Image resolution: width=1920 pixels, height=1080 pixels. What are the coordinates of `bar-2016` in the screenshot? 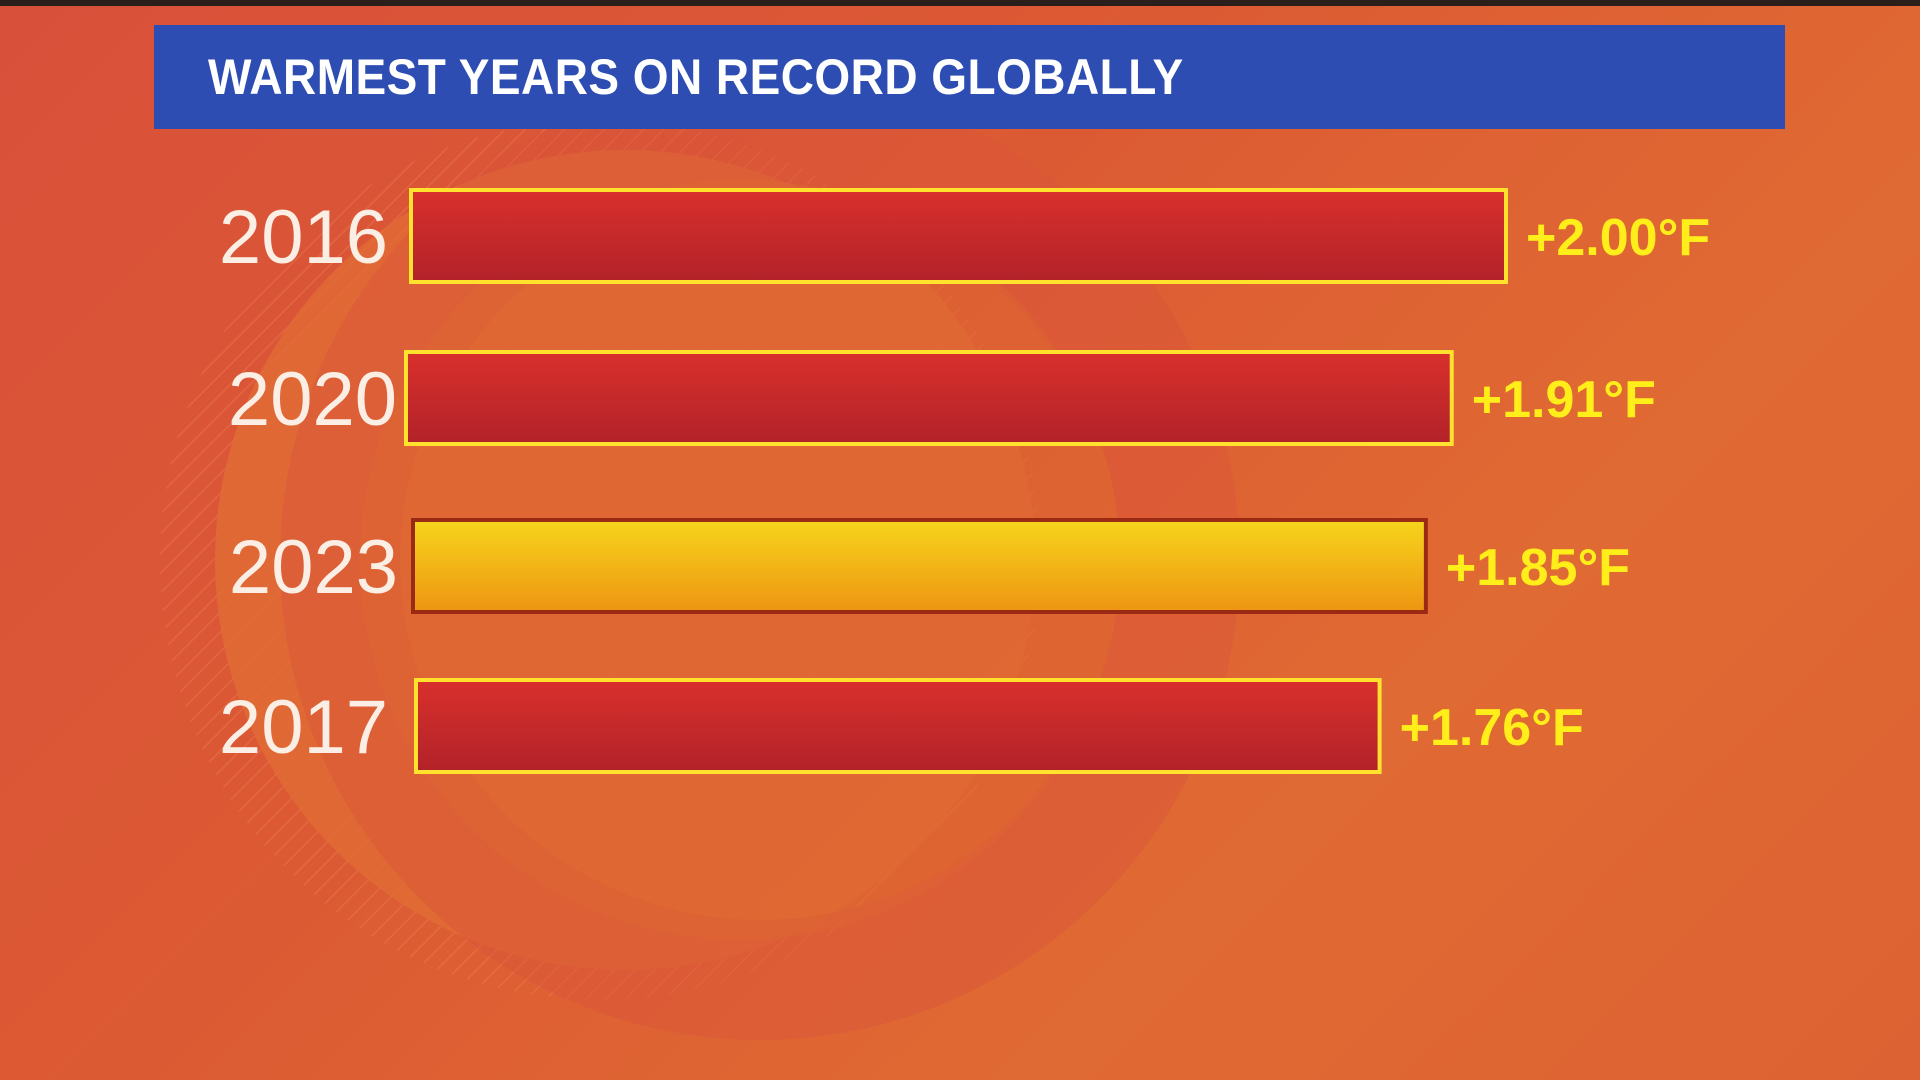 It's located at (958, 236).